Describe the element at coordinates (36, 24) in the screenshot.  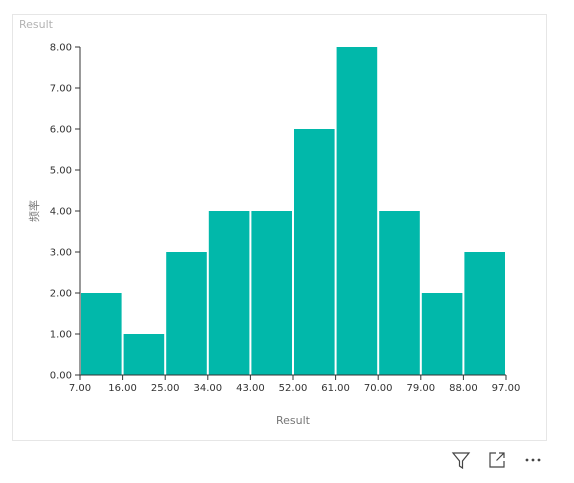
I see `visual-title: Result` at that location.